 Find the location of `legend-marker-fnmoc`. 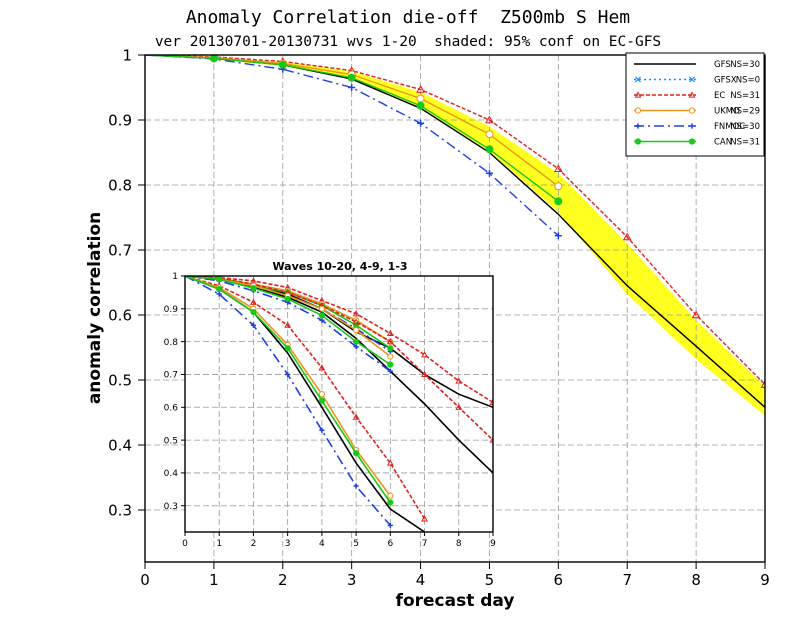

legend-marker-fnmoc is located at coordinates (692, 126).